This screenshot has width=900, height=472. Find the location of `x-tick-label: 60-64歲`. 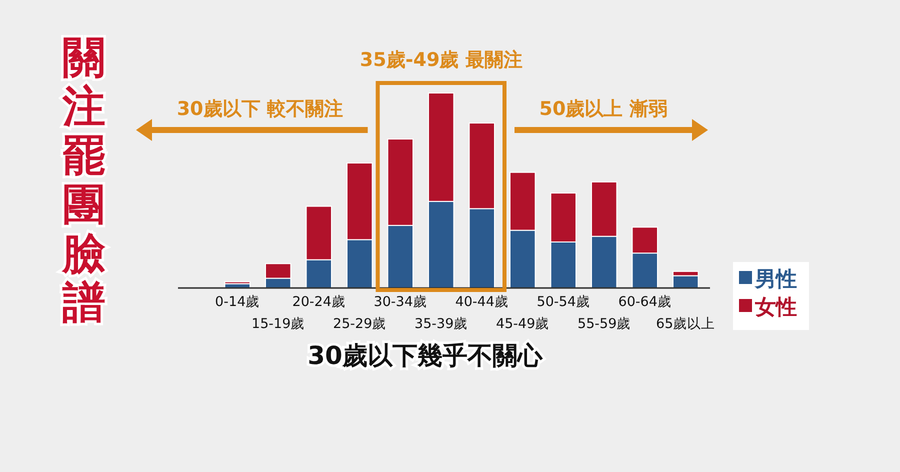

x-tick-label: 60-64歲 is located at coordinates (645, 302).